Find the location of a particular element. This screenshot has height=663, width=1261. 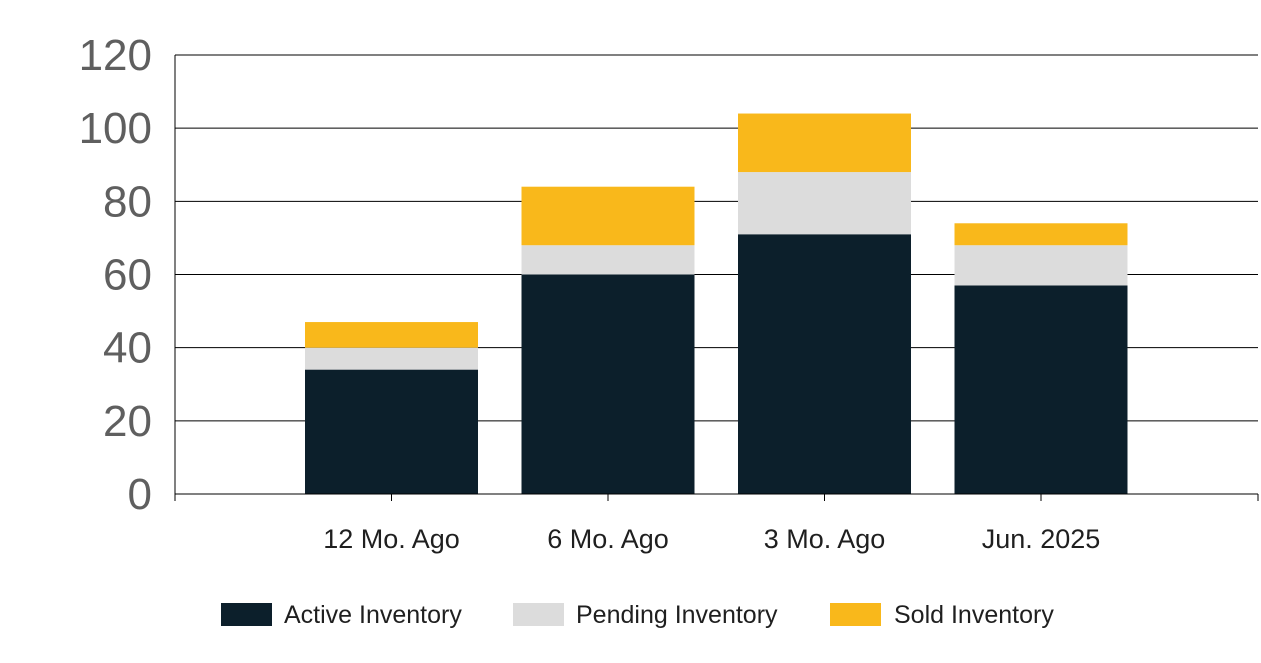

y-tick-label-120: 120 is located at coordinates (115, 55).